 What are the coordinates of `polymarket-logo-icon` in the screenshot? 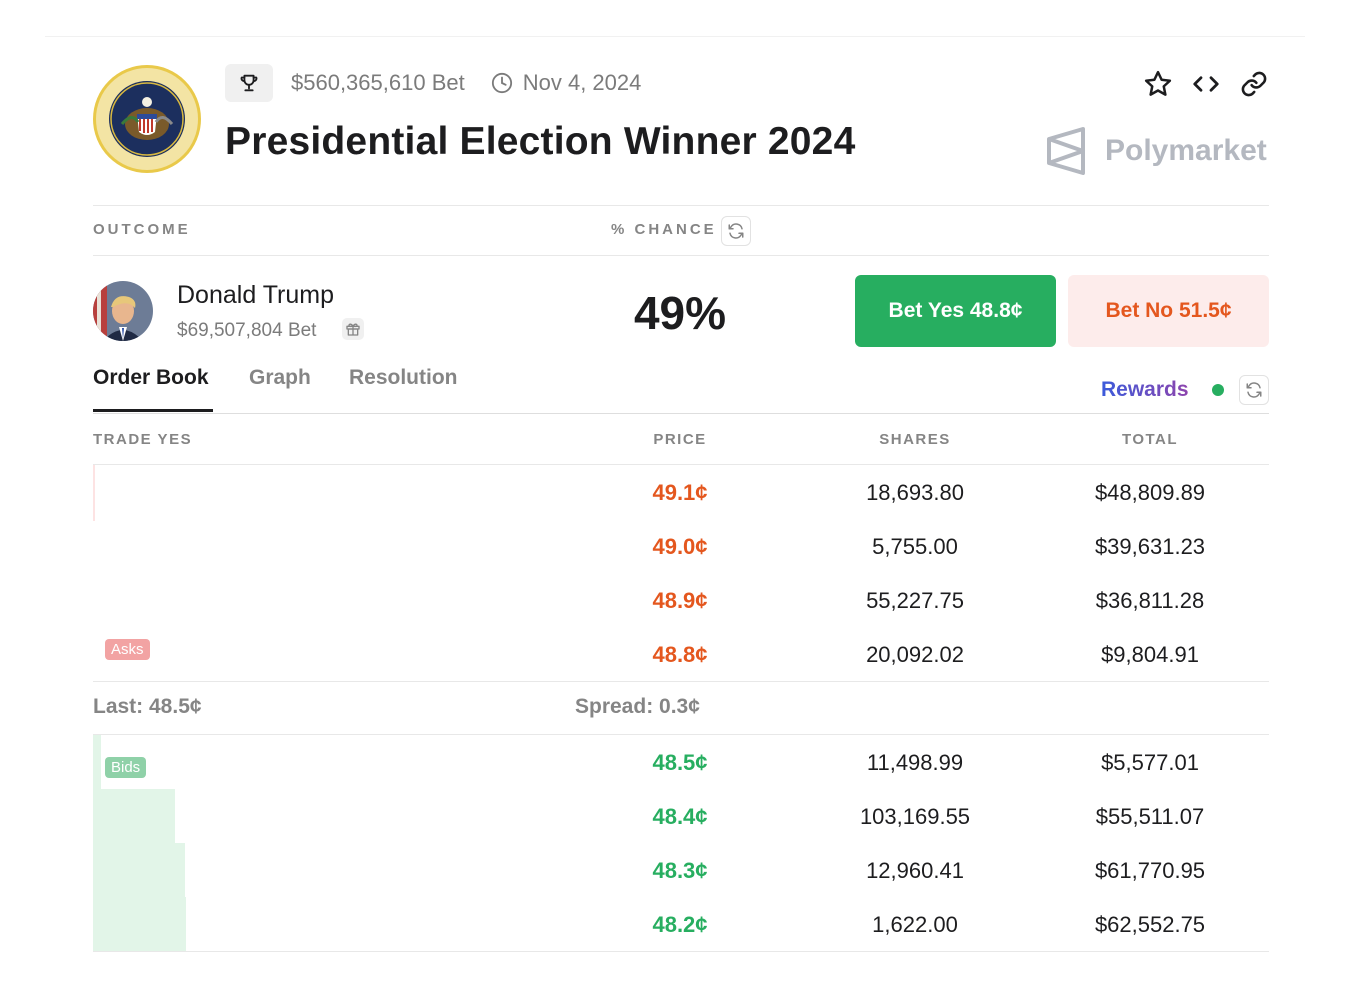 It's located at (1066, 151).